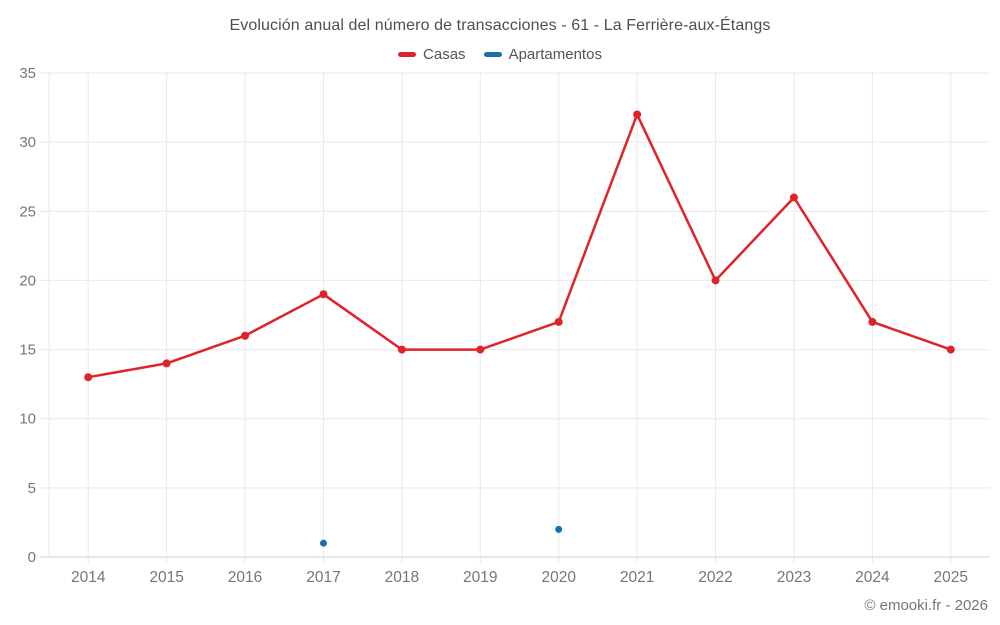 The width and height of the screenshot is (1000, 625). Describe the element at coordinates (166, 363) in the screenshot. I see `data-point-casas-2015` at that location.